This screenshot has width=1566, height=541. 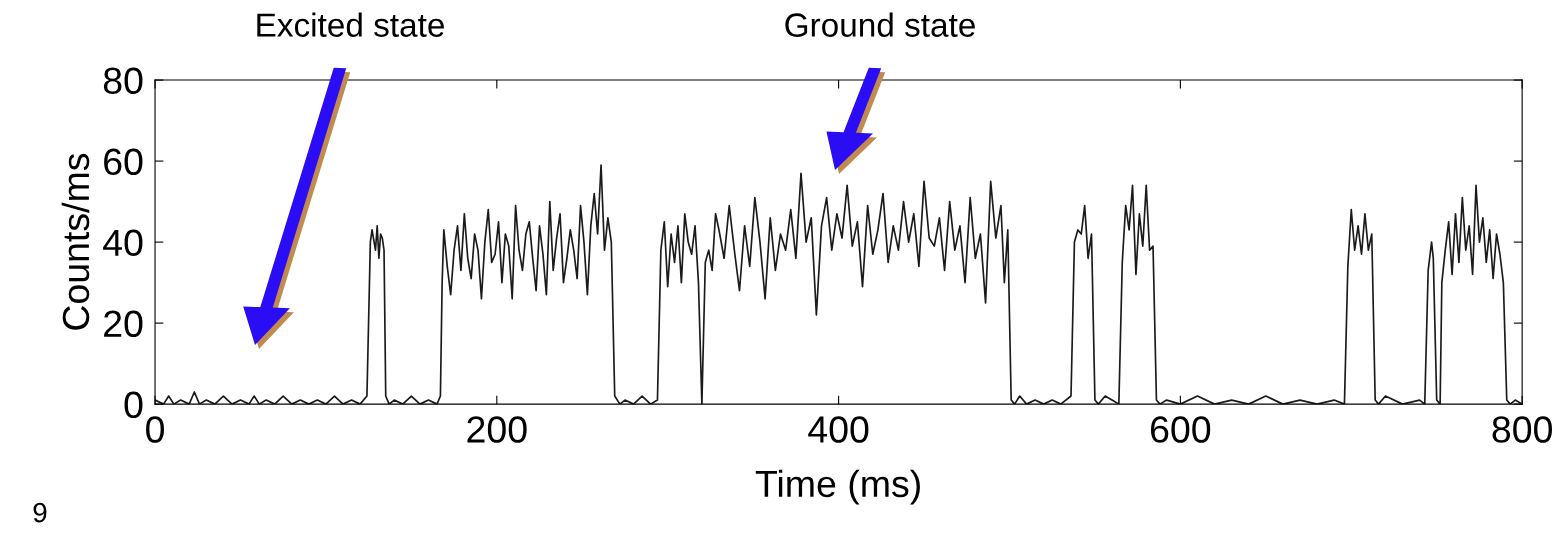 What do you see at coordinates (75, 241) in the screenshot?
I see `y-axis-title: Counts/ms` at bounding box center [75, 241].